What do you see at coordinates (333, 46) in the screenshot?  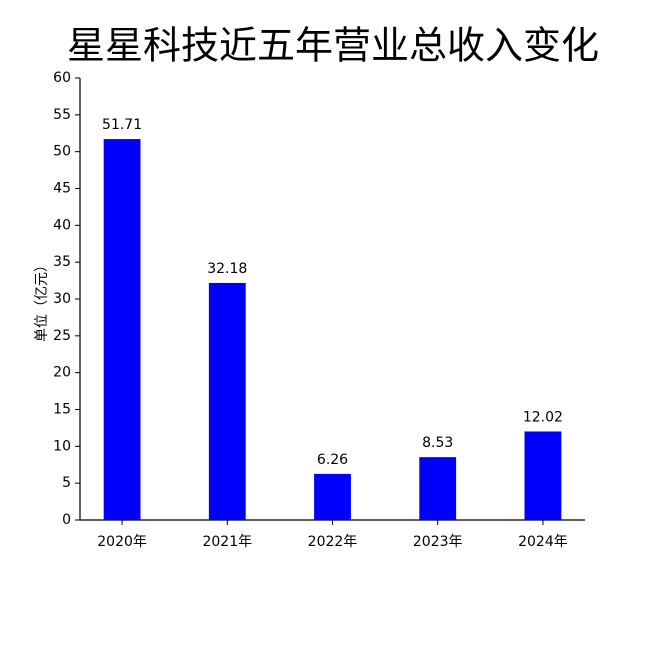 I see `chart-title: 星星科技近五年营业总收入变化` at bounding box center [333, 46].